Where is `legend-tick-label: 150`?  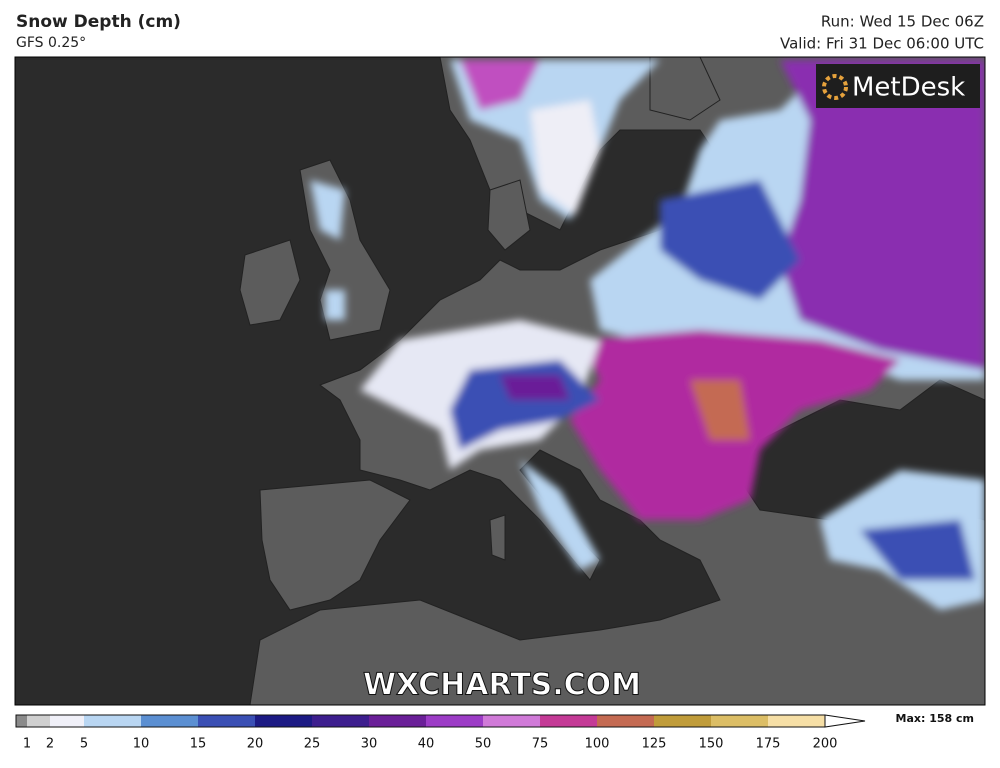 legend-tick-label: 150 is located at coordinates (711, 744).